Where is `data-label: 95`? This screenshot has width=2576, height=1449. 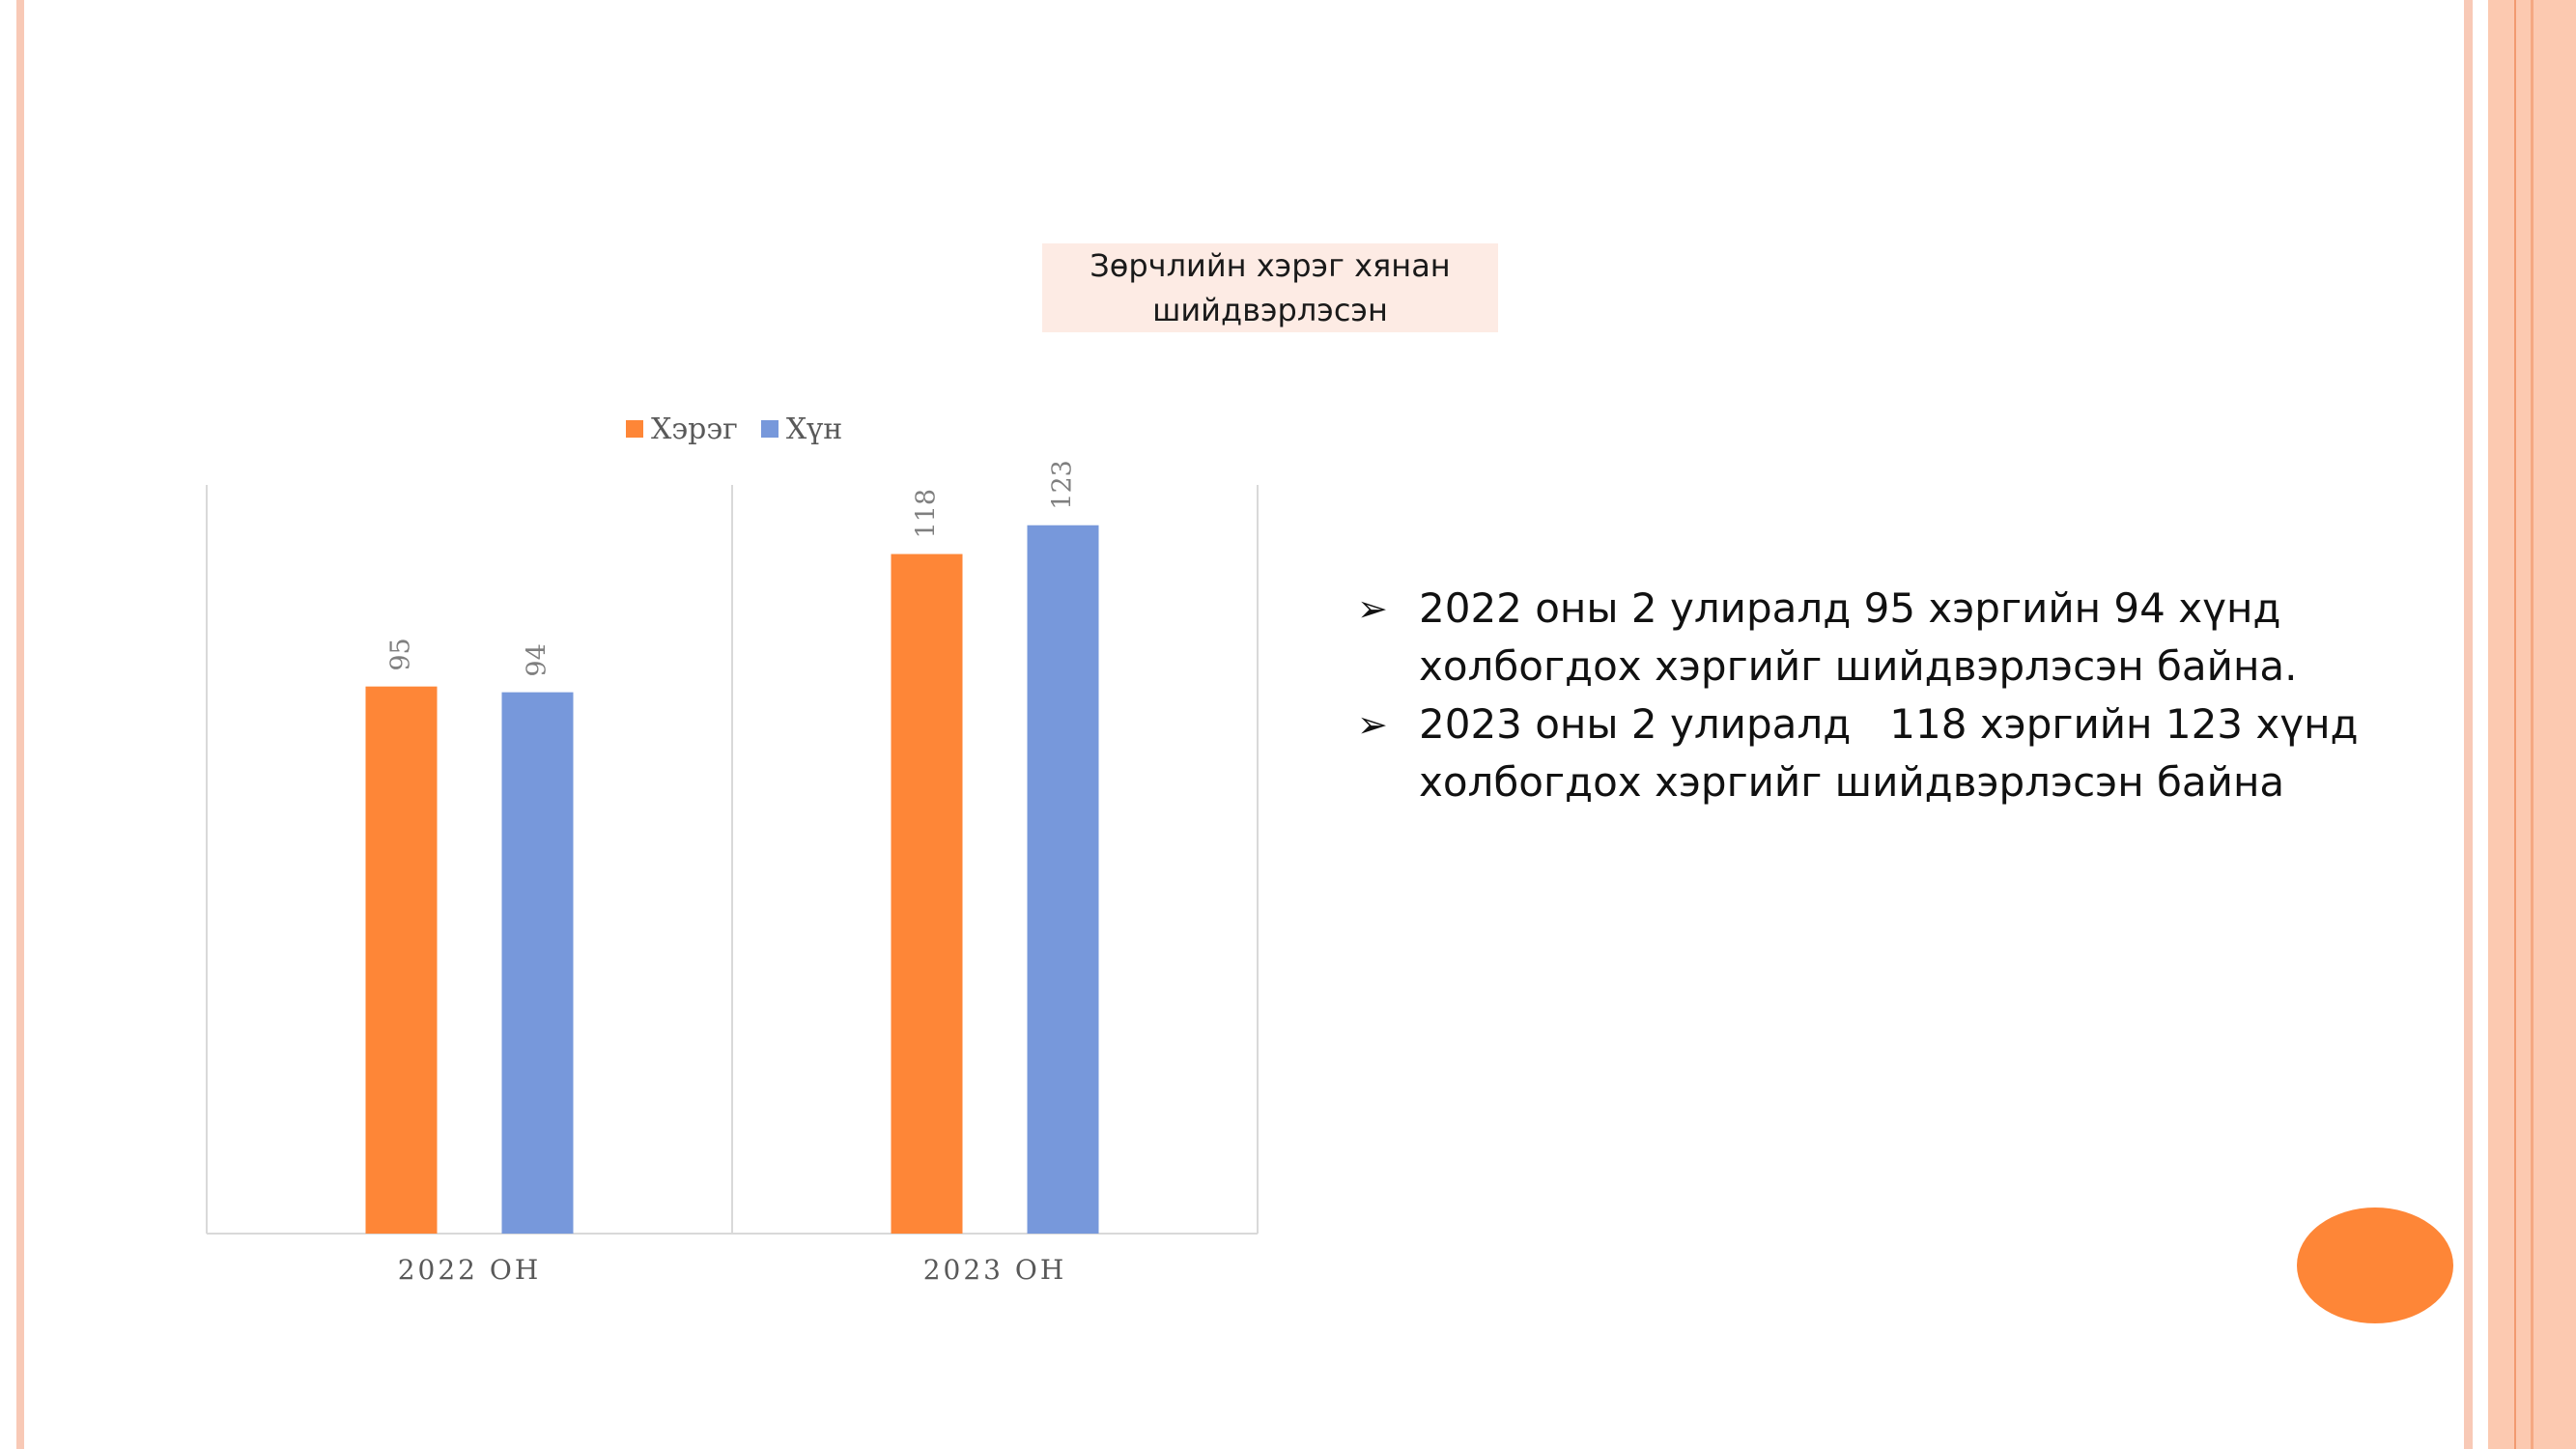
data-label: 95 is located at coordinates (401, 654).